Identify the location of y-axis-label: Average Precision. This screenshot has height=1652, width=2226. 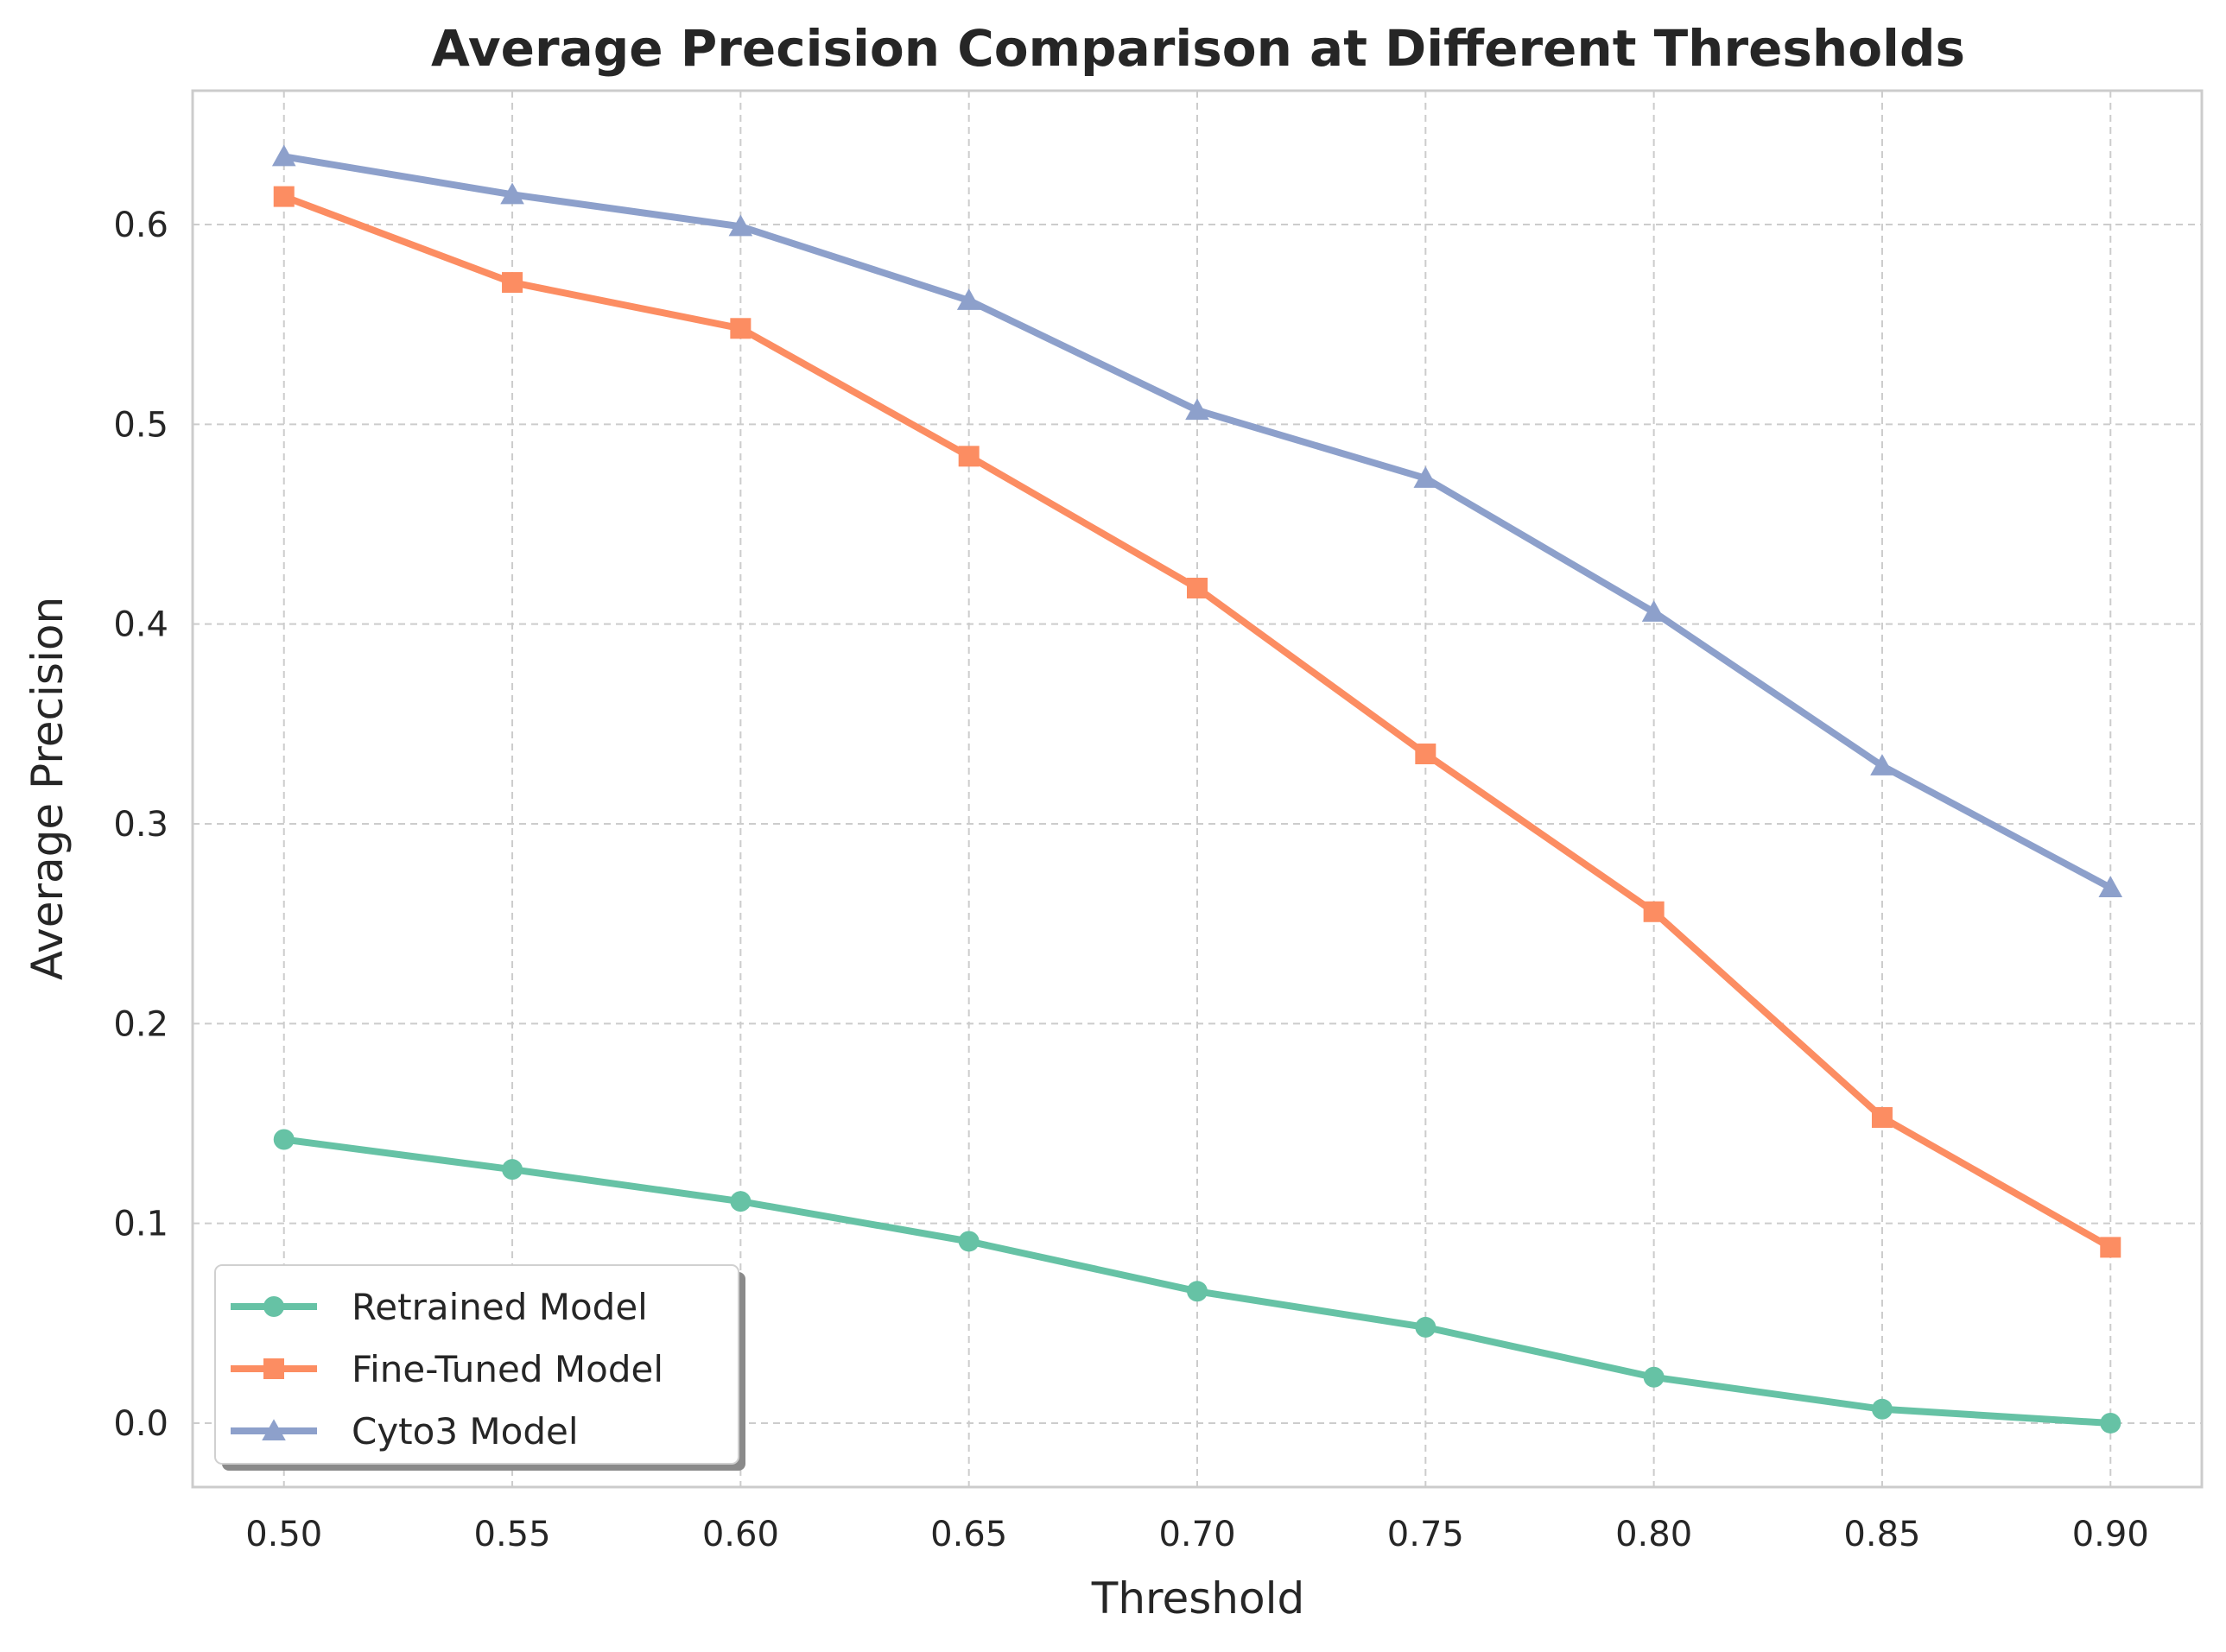
(47, 788).